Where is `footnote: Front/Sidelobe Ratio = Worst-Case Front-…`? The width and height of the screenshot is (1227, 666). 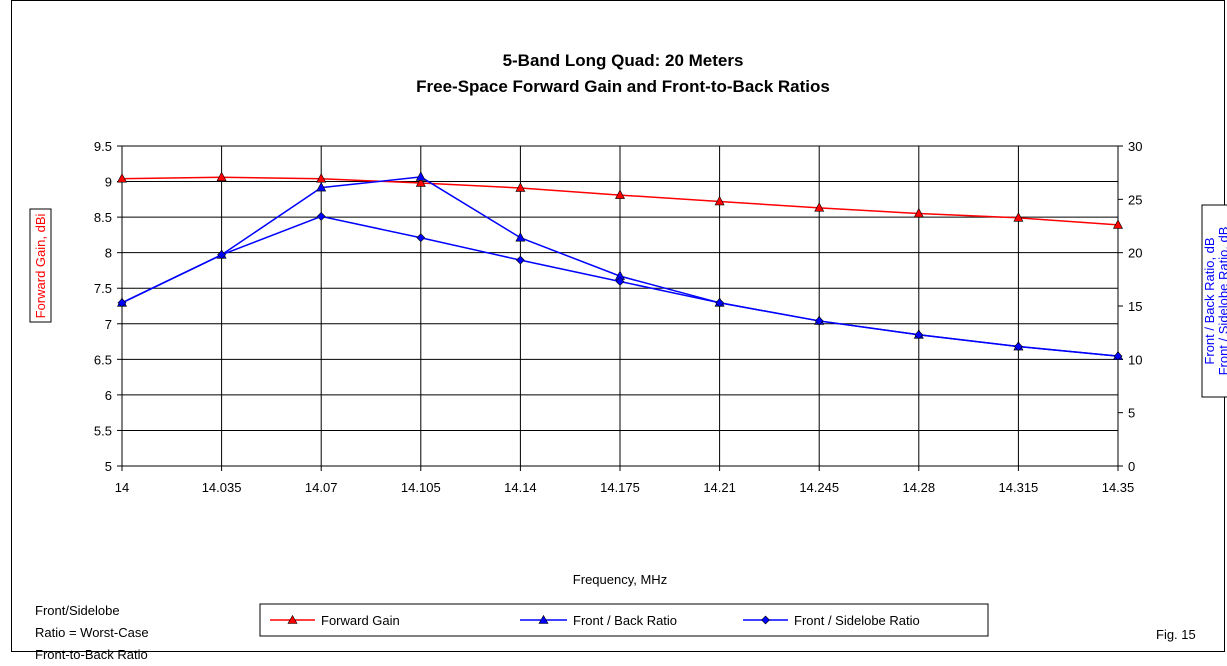 footnote: Front/Sidelobe Ratio = Worst-Case Front-… is located at coordinates (92, 633).